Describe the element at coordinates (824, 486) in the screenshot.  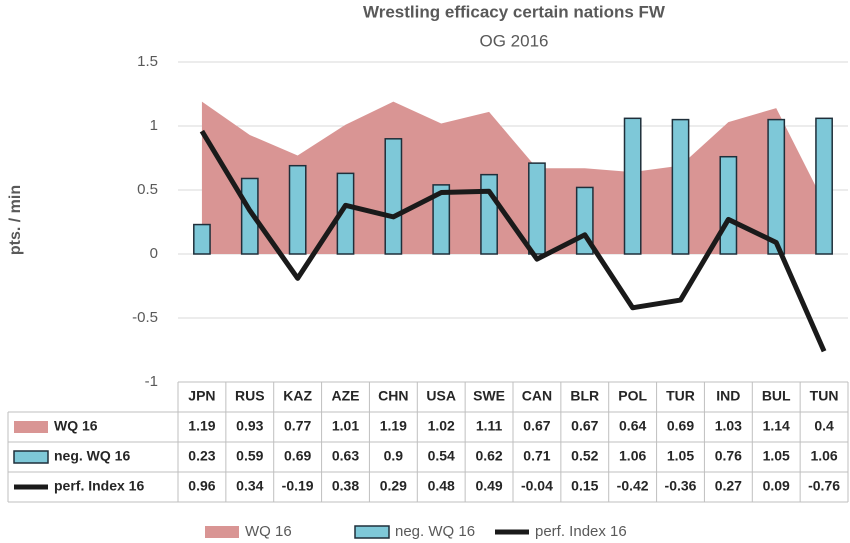
I see `table-cell: -0.76` at that location.